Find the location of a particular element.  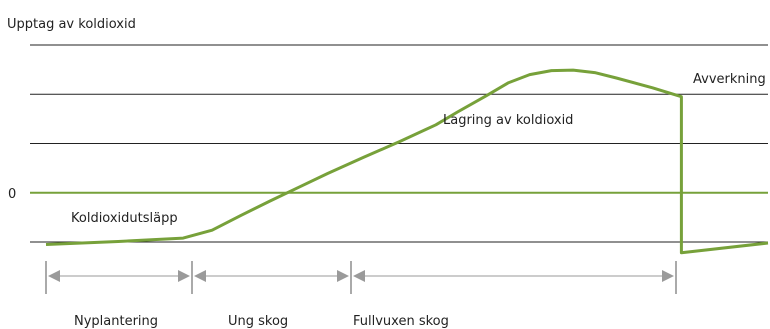

annotation-emission: Koldioxidutsläpp is located at coordinates (124, 218).